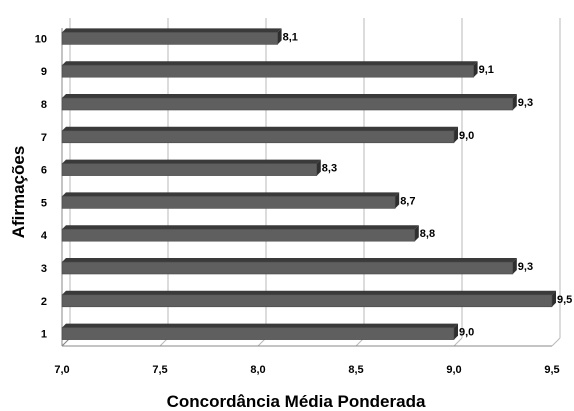 This screenshot has width=574, height=411. What do you see at coordinates (44, 335) in the screenshot?
I see `y-tick-label: 1` at bounding box center [44, 335].